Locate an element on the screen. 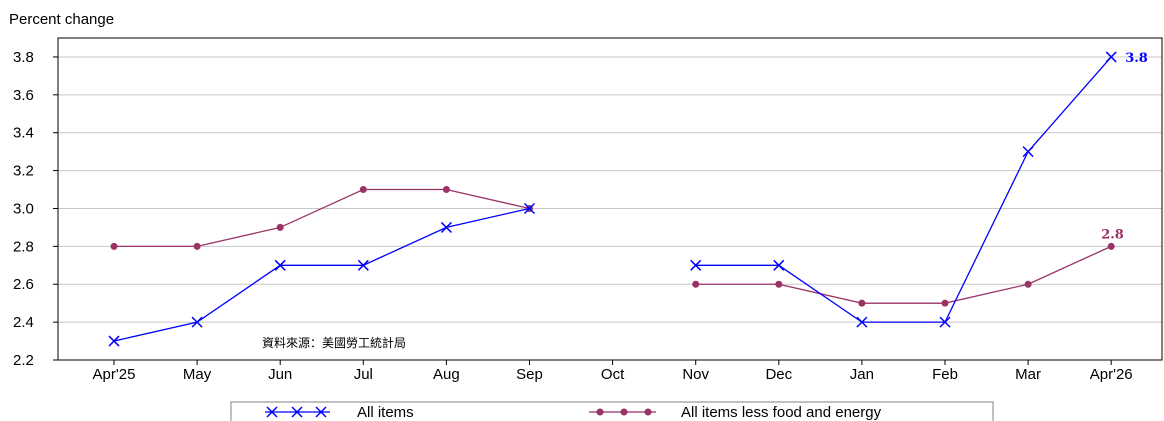 The image size is (1164, 421). x-tick-label: Nov is located at coordinates (695, 374).